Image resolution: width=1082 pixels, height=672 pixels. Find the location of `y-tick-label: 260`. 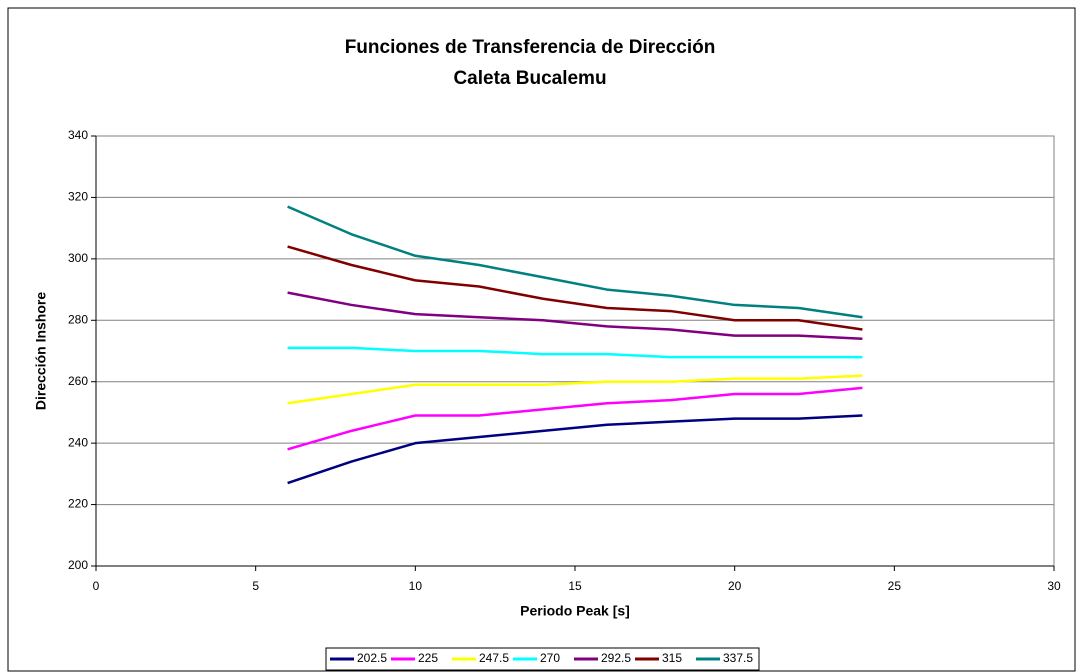

y-tick-label: 260 is located at coordinates (78, 381).